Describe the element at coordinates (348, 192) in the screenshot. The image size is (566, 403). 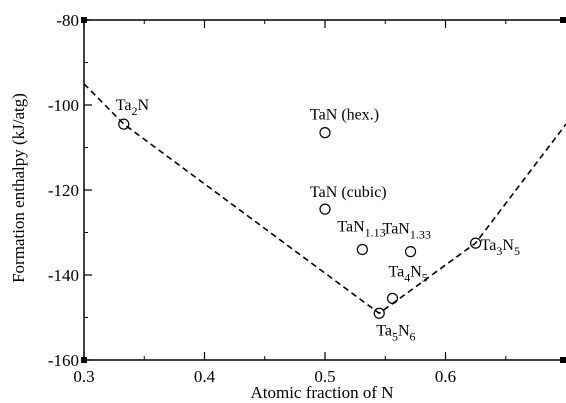
I see `point-label: TaN (cubic)` at that location.